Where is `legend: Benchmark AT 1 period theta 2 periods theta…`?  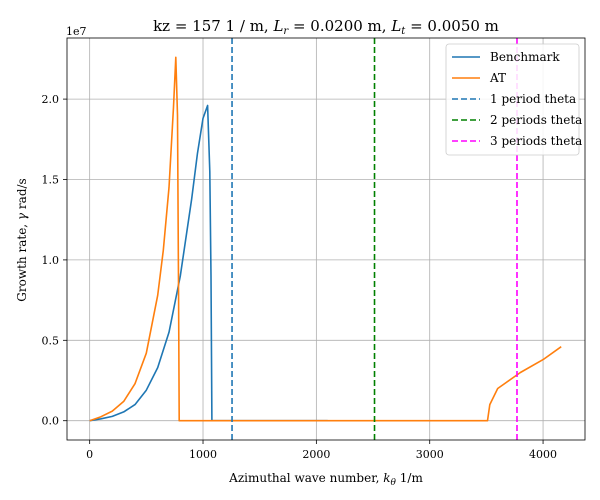
legend: Benchmark AT 1 period theta 2 periods theta… is located at coordinates (513, 99).